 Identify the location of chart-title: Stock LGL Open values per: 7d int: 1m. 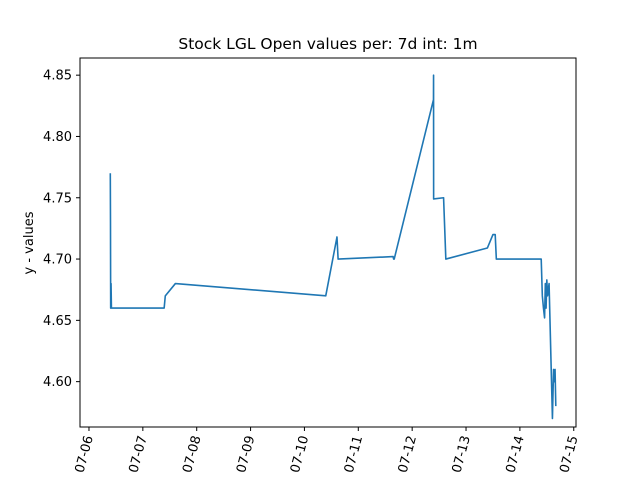
(327, 44).